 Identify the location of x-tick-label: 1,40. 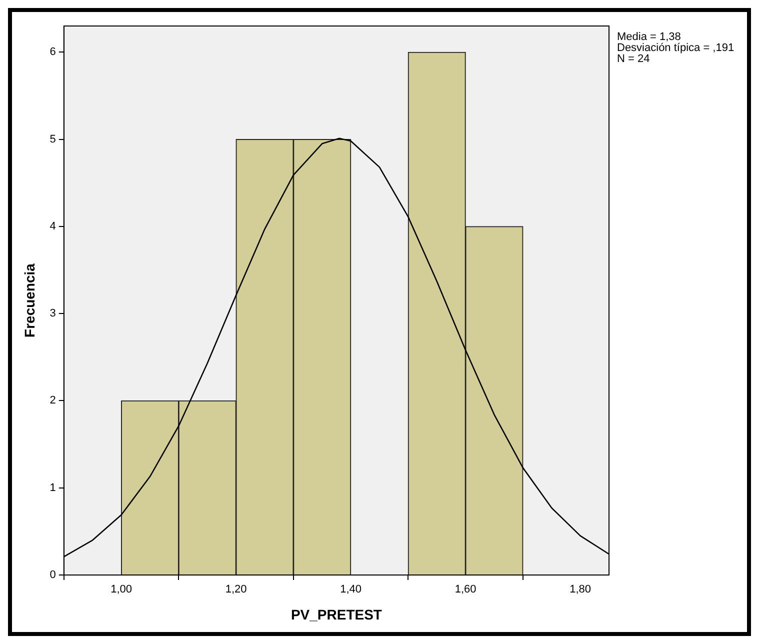
(351, 590).